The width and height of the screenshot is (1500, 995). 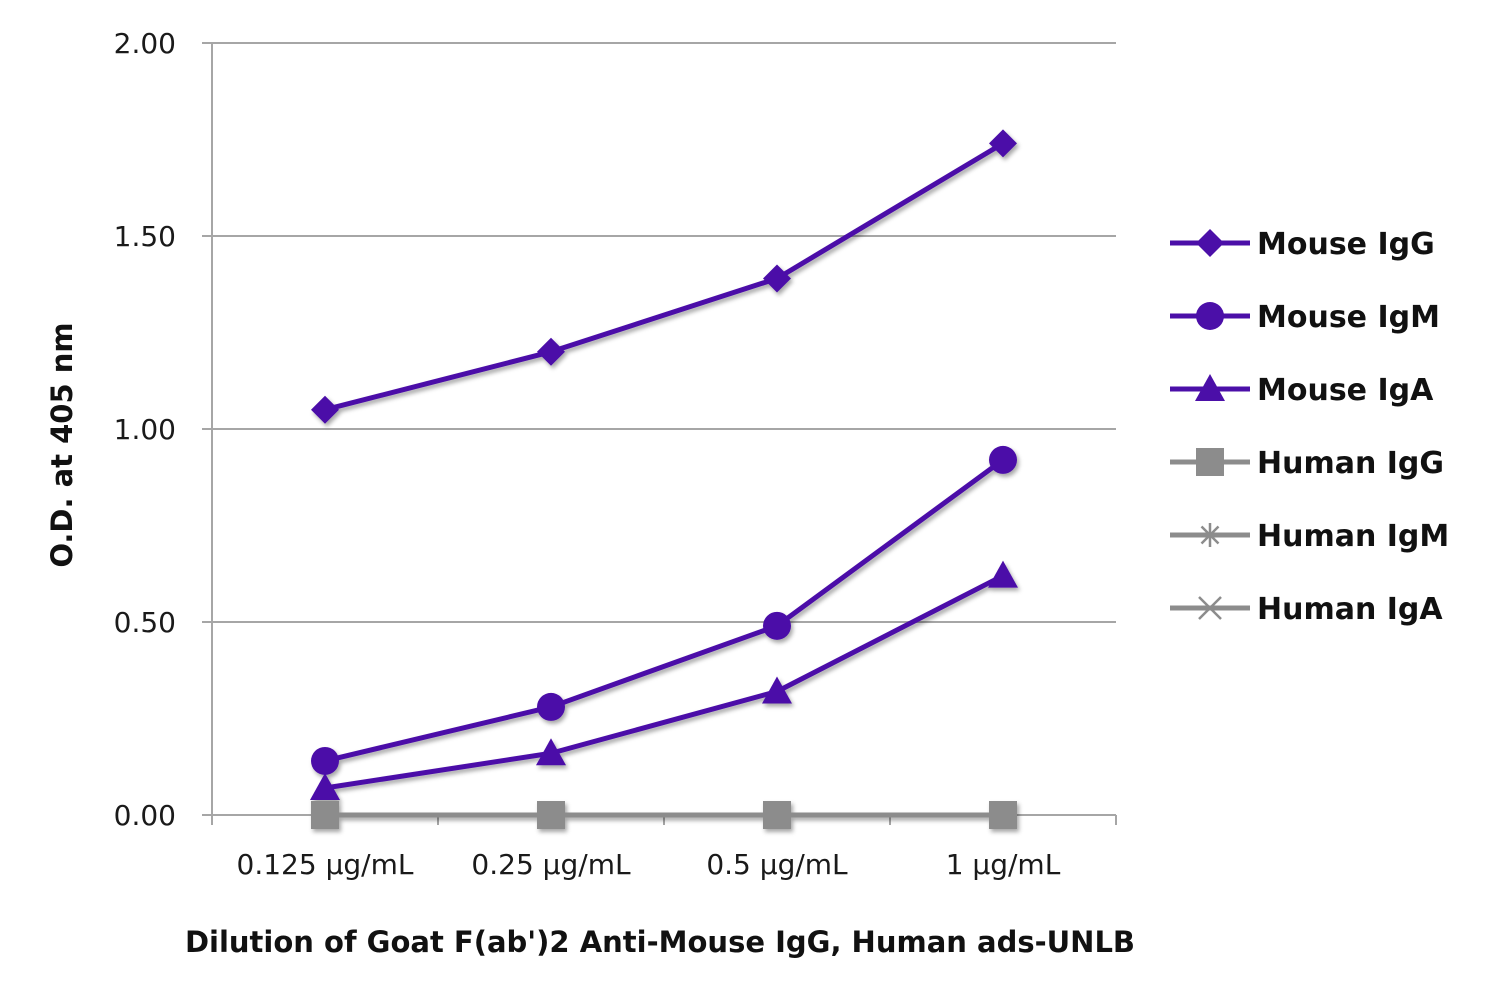 I want to click on series-line-mouse-iga, so click(x=664, y=682).